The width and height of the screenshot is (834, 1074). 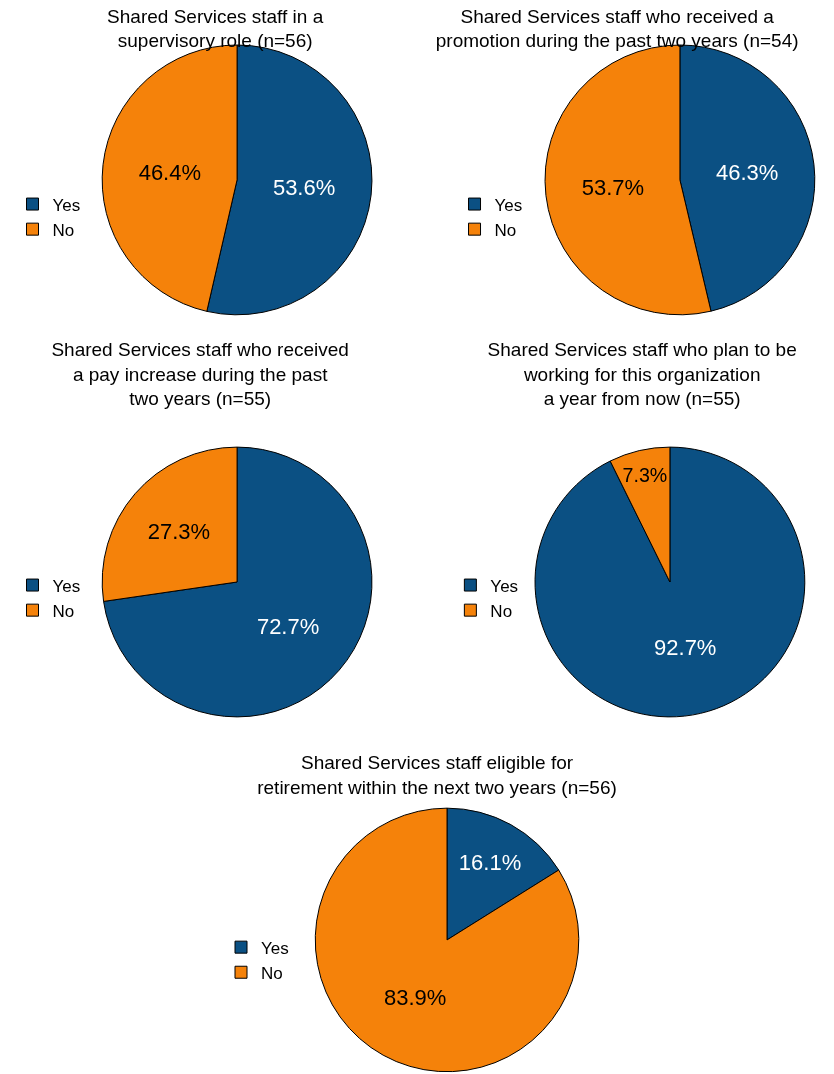 I want to click on chart-title: Shared Services staff who received a pay increase during the past two years (n=55), so click(x=200, y=374).